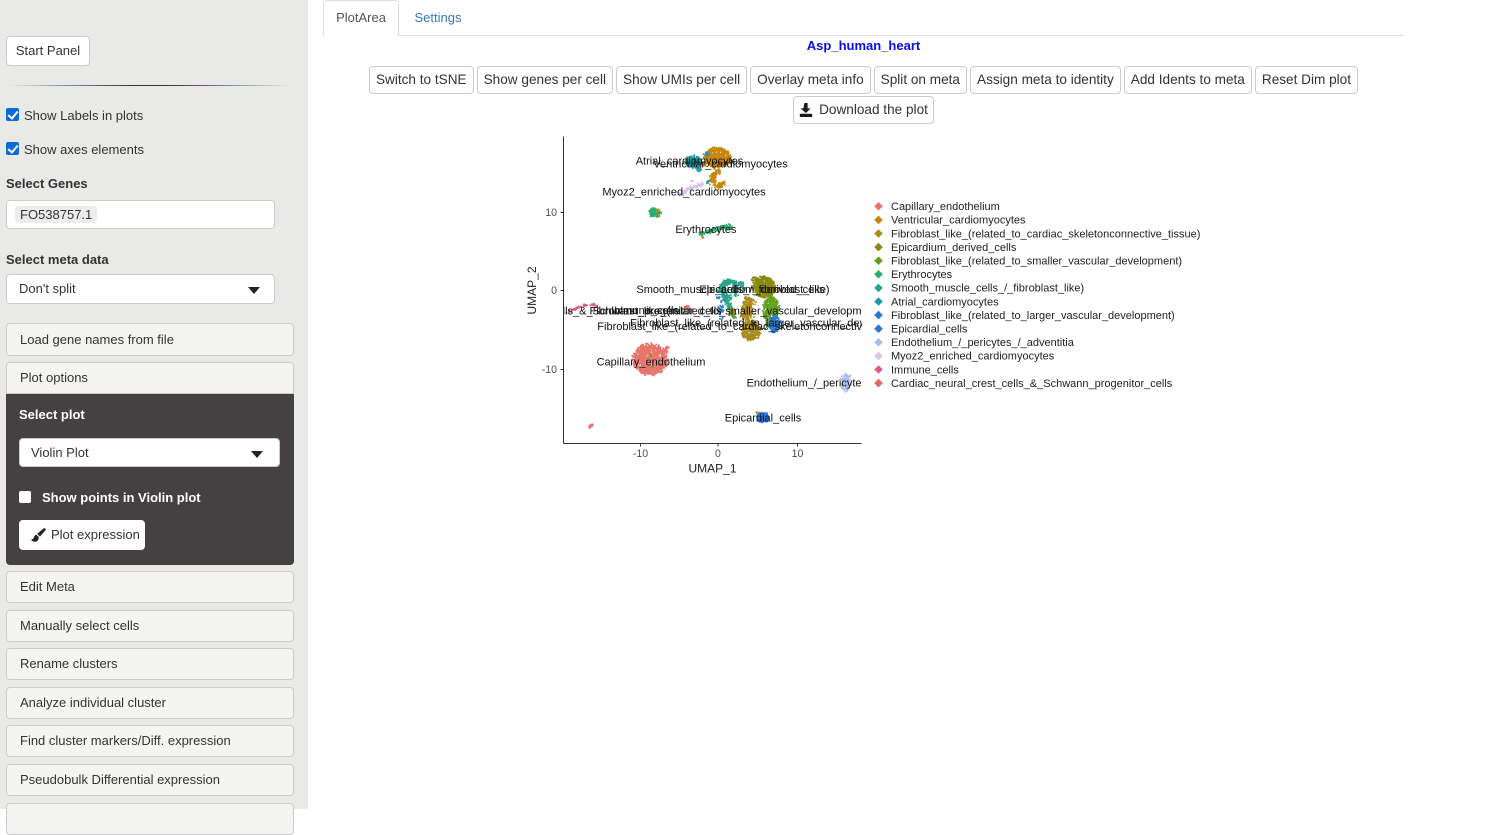  I want to click on svg-text: UMAP_2, so click(532, 290).